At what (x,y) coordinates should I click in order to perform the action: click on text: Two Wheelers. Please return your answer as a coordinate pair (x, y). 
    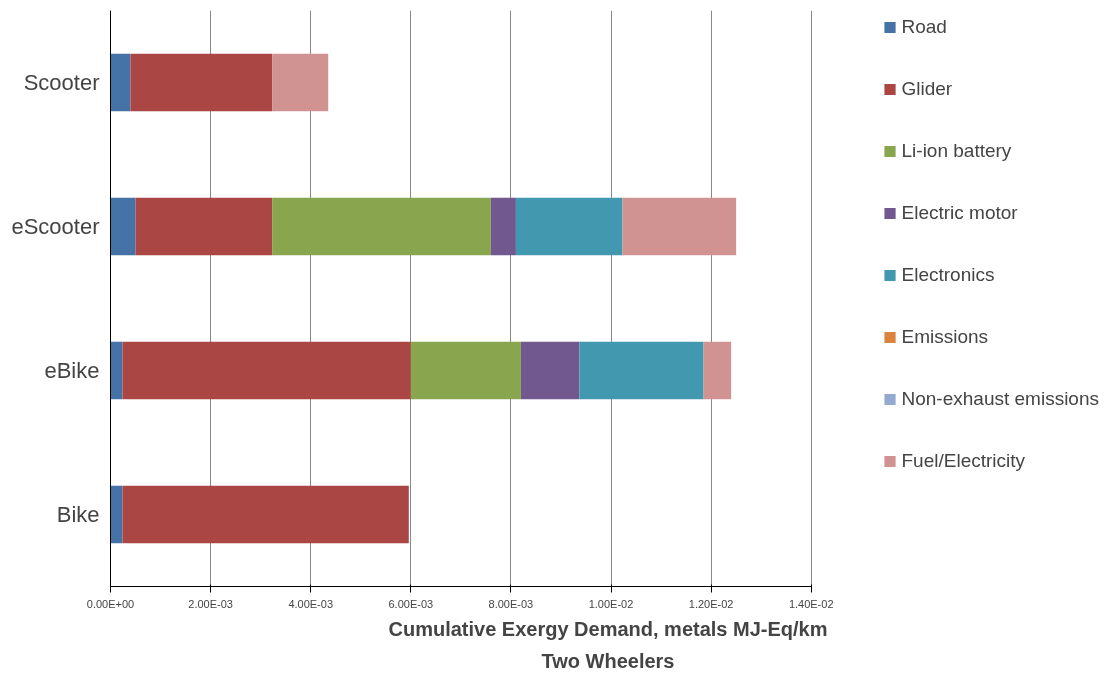
    Looking at the image, I should click on (608, 660).